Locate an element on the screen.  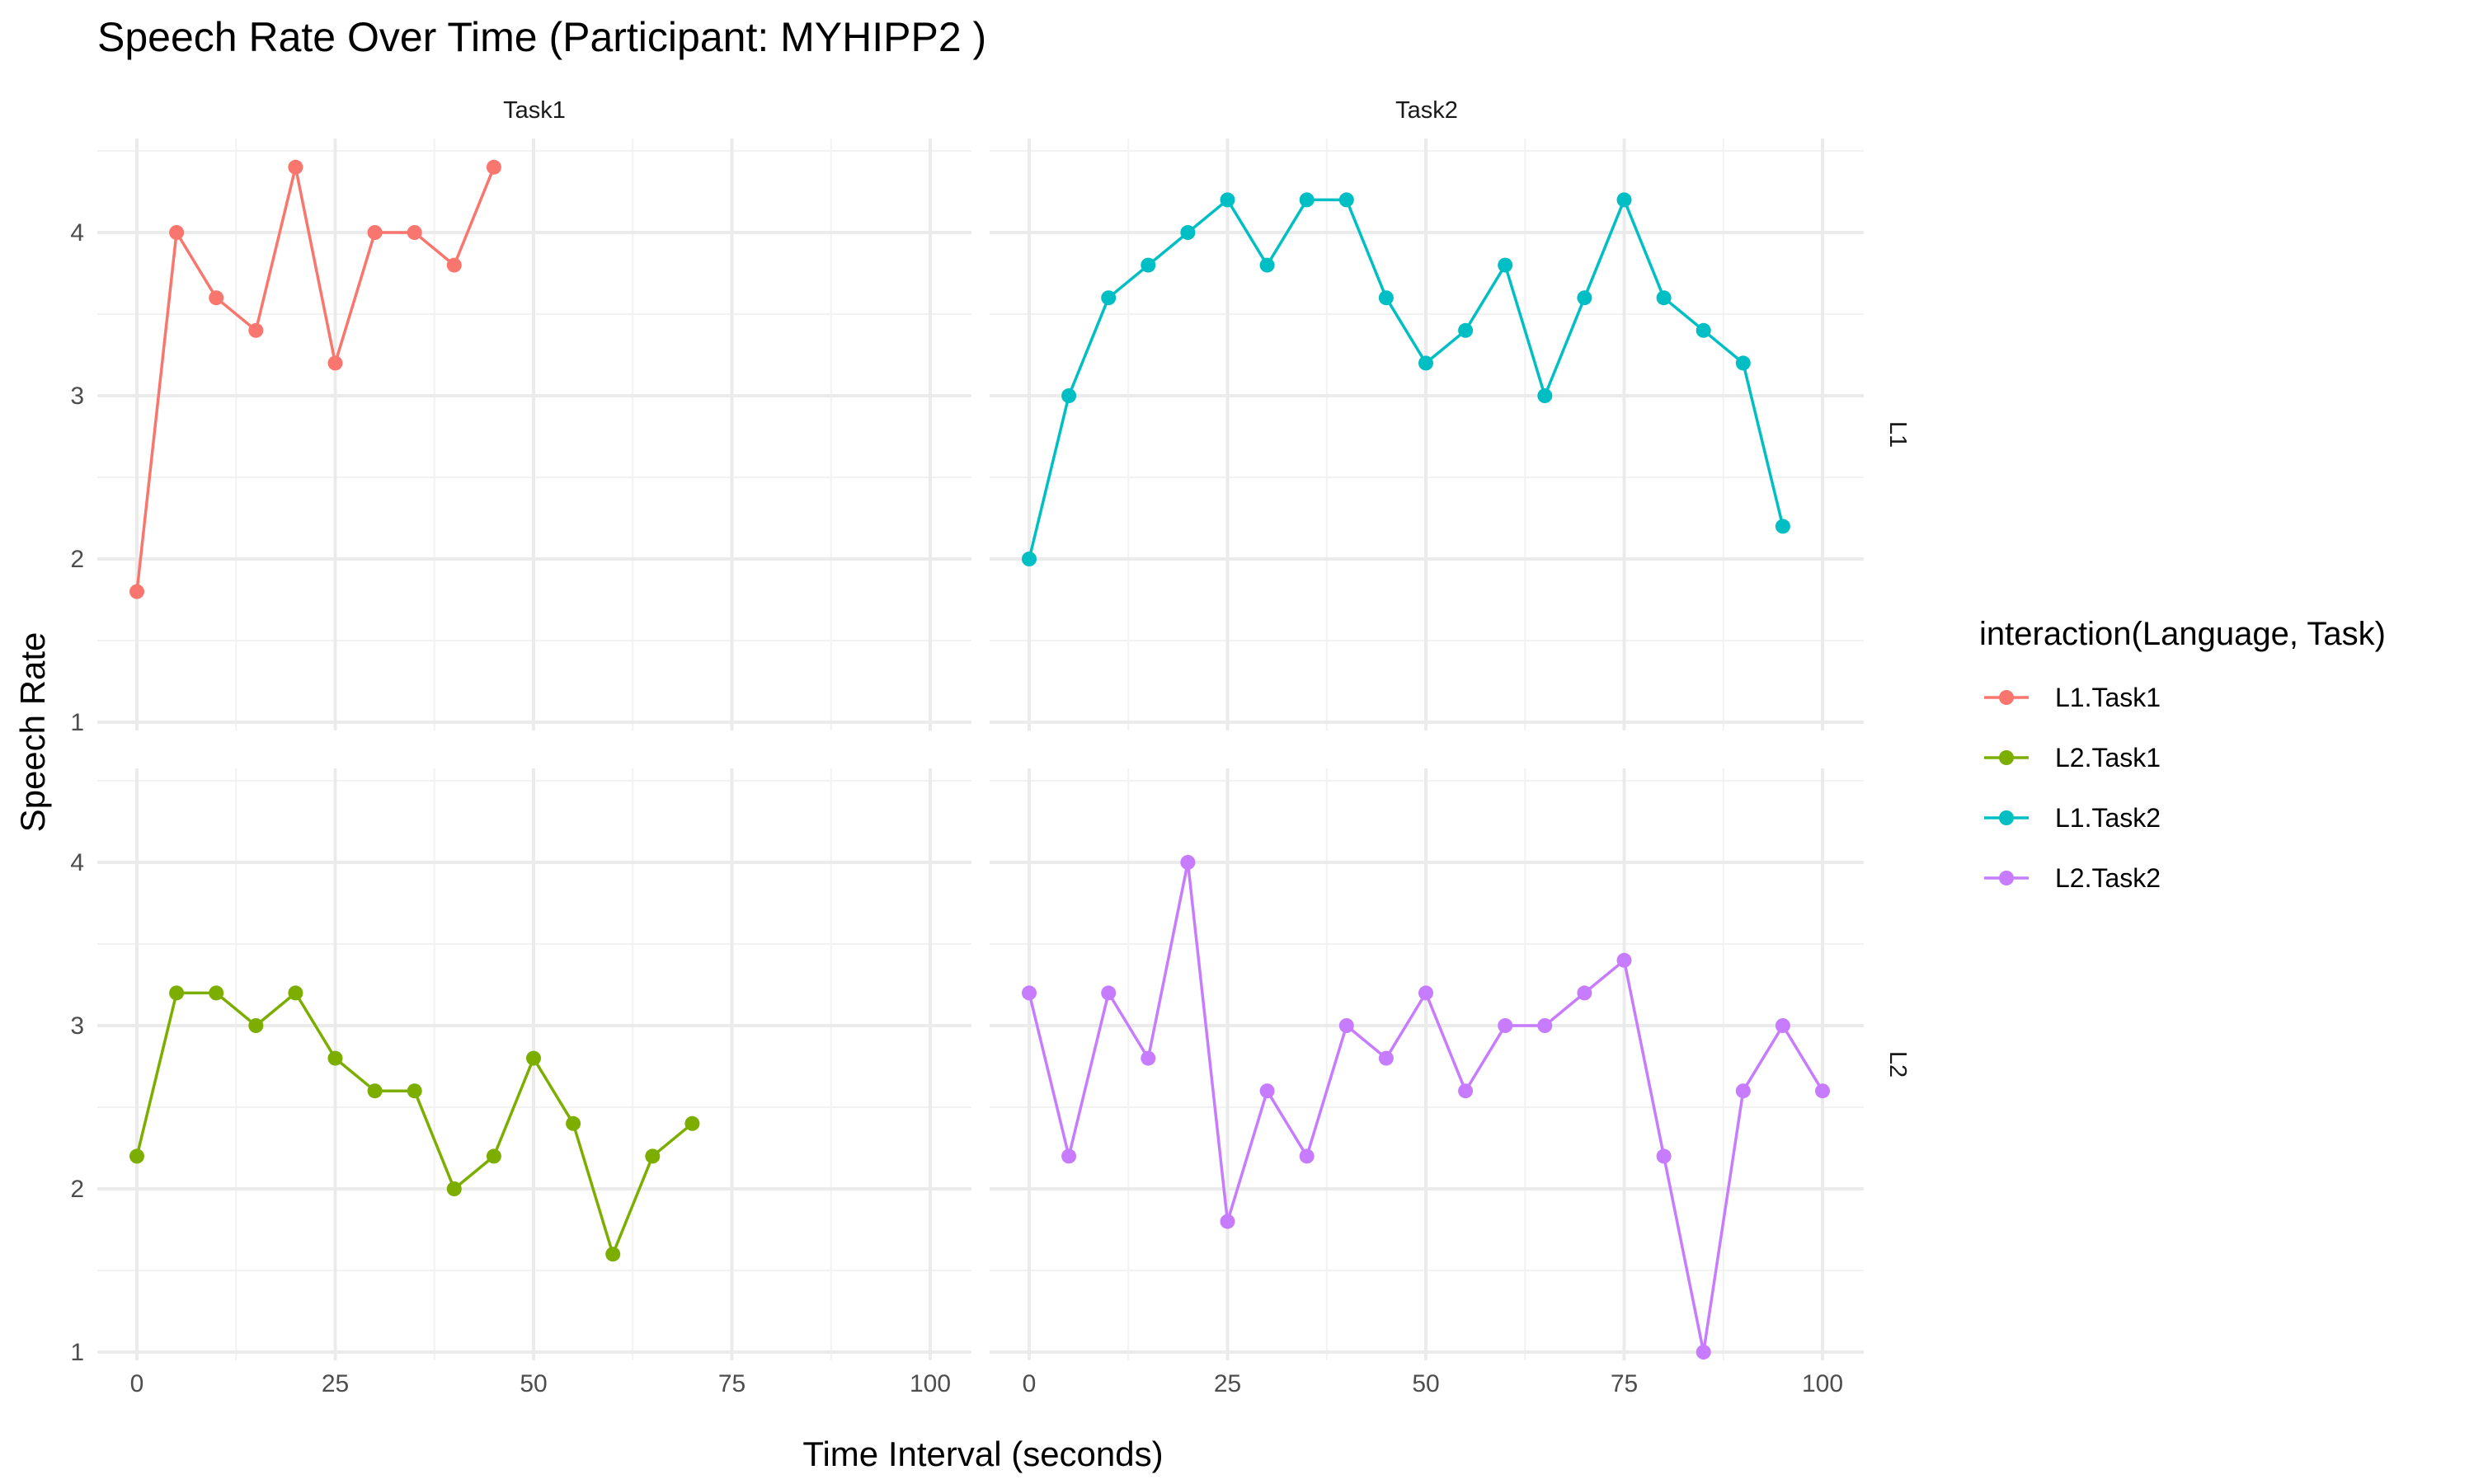
legend-label: L1.Task1 is located at coordinates (2108, 697).